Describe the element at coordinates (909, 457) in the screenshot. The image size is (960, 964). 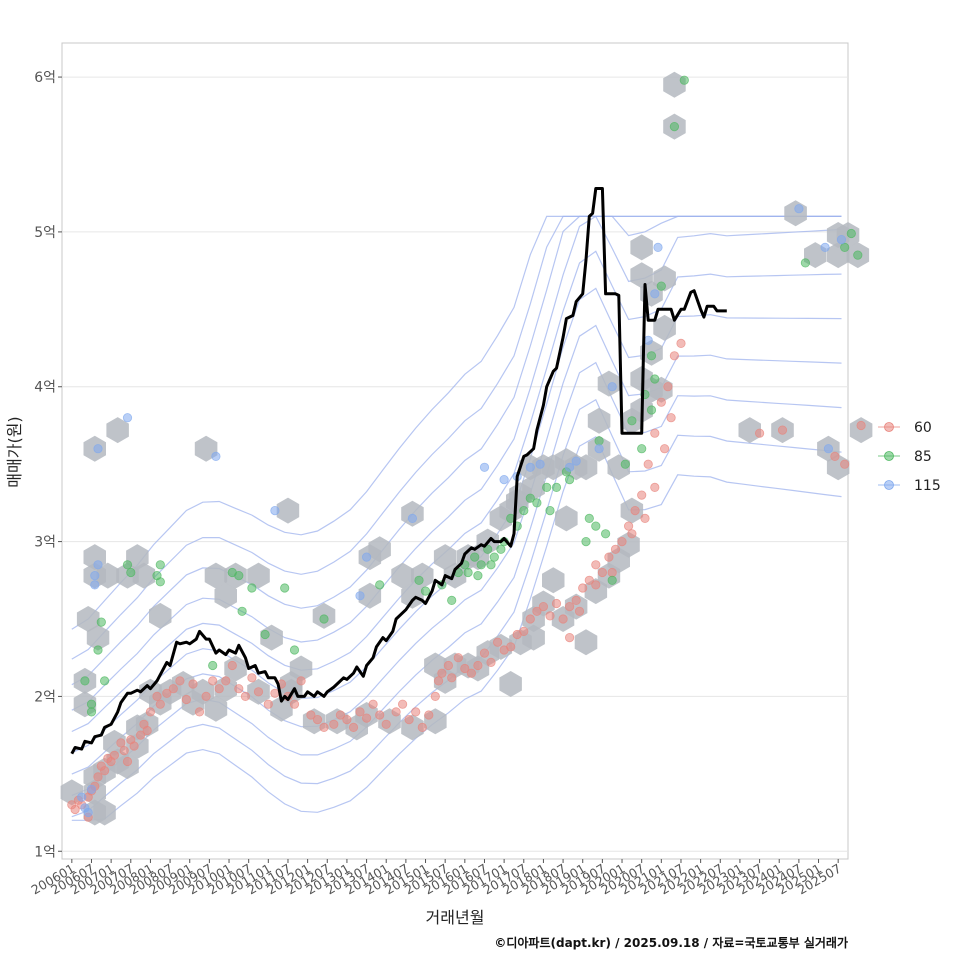
I see `legend: 60 85 115` at that location.